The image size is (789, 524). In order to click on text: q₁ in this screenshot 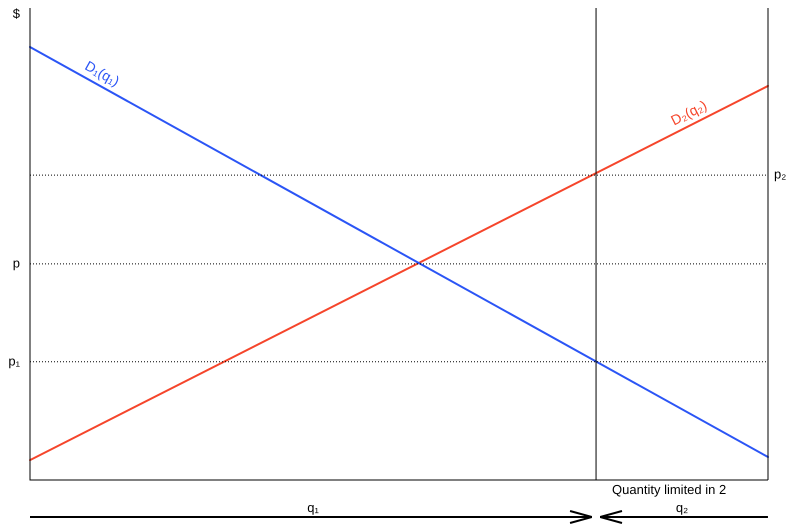, I will do `click(313, 507)`.